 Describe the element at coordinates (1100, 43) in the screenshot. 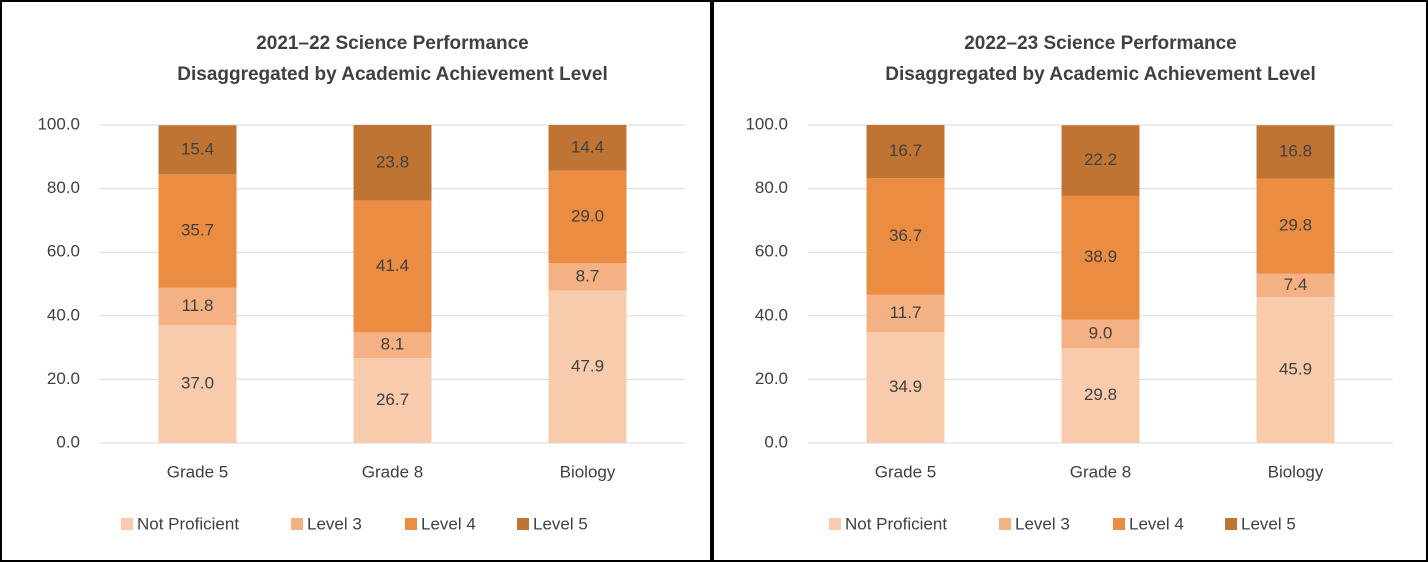

I see `chart-title: 2022–23 Science Performance` at that location.